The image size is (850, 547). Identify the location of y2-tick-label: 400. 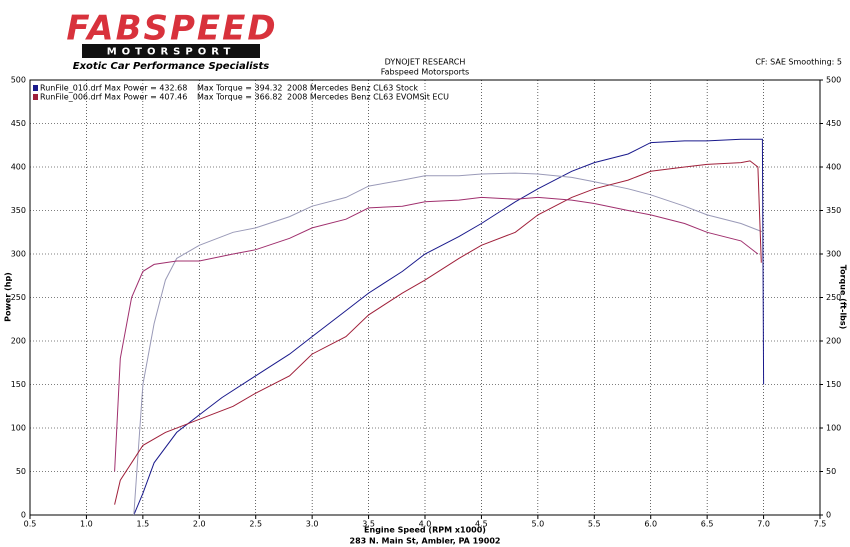
(833, 167).